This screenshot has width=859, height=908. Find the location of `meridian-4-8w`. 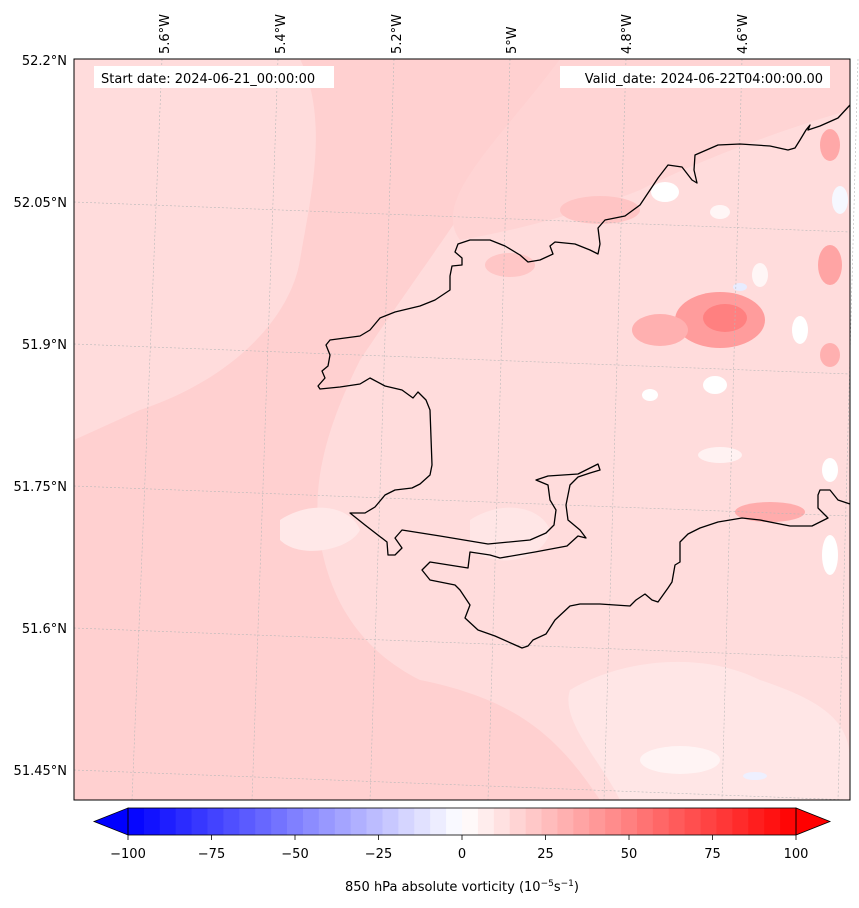

meridian-4-8w is located at coordinates (615, 429).